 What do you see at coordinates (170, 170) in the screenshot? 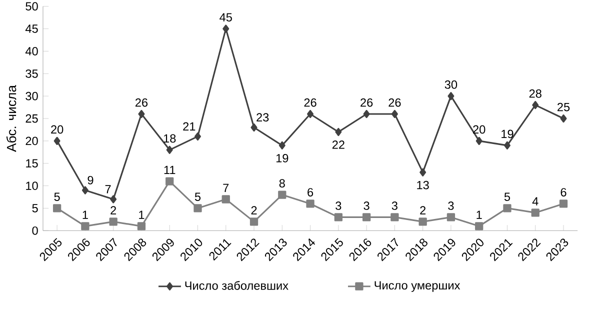
I see `data-label: 11` at bounding box center [170, 170].